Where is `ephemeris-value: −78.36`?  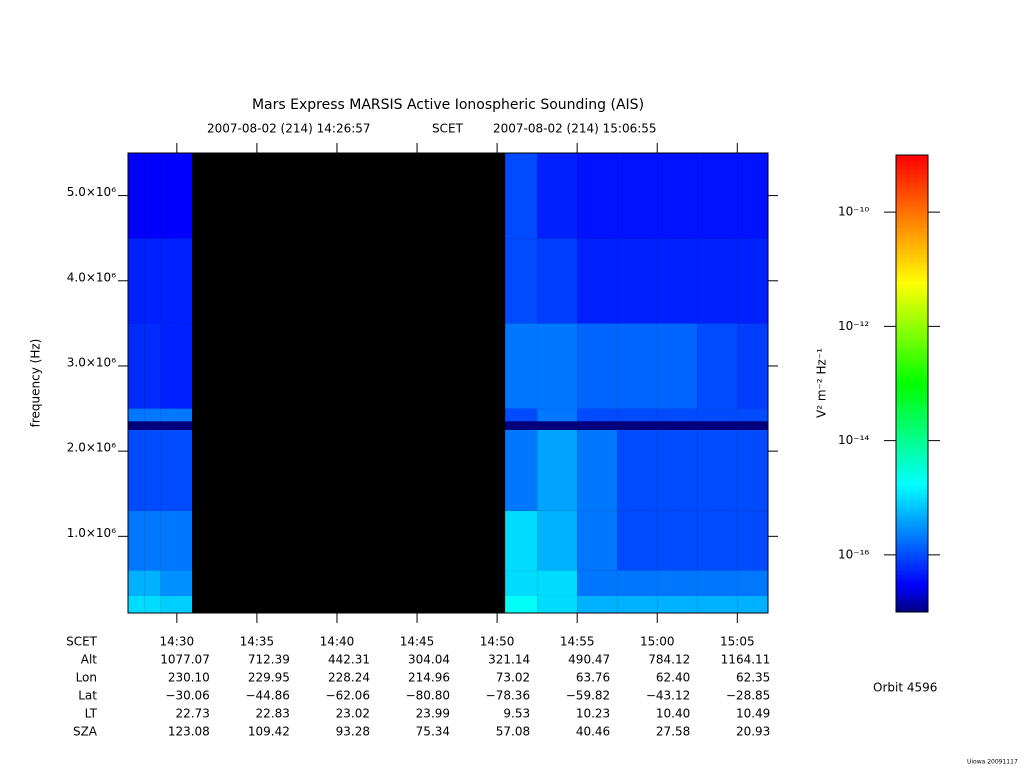 ephemeris-value: −78.36 is located at coordinates (508, 696).